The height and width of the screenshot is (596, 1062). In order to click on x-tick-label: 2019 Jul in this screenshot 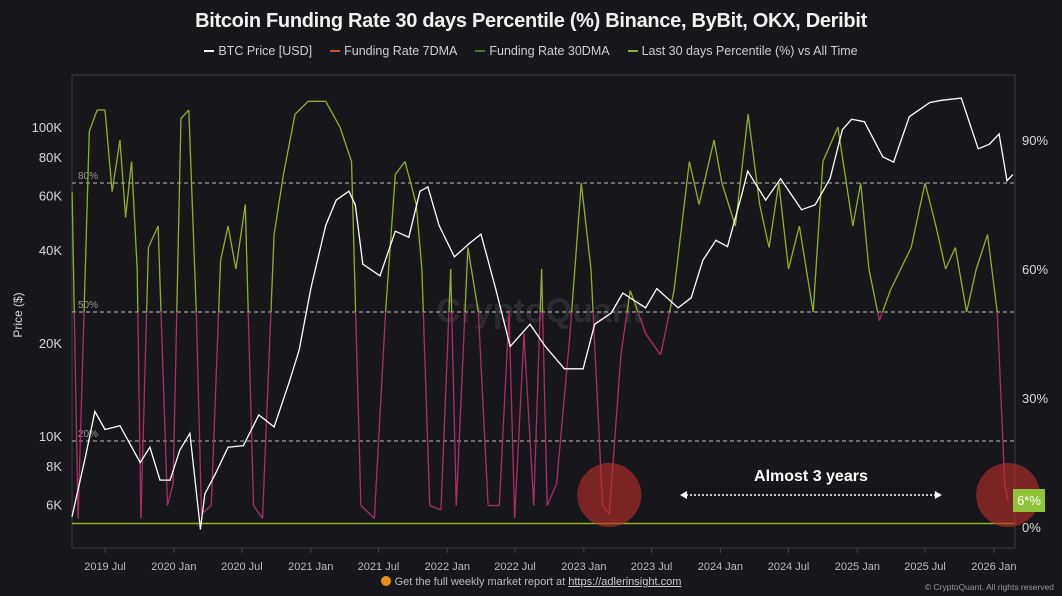, I will do `click(105, 567)`.